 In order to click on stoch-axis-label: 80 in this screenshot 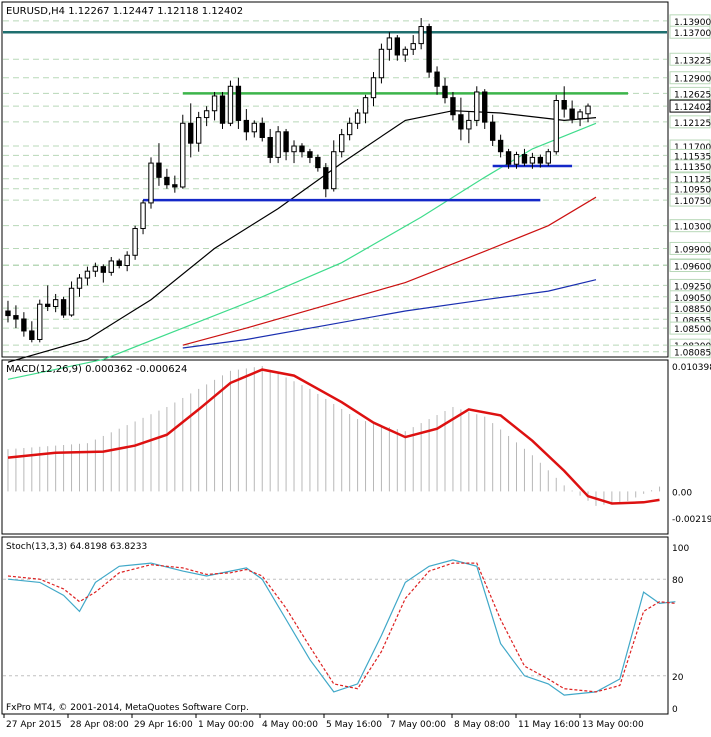, I will do `click(678, 581)`.